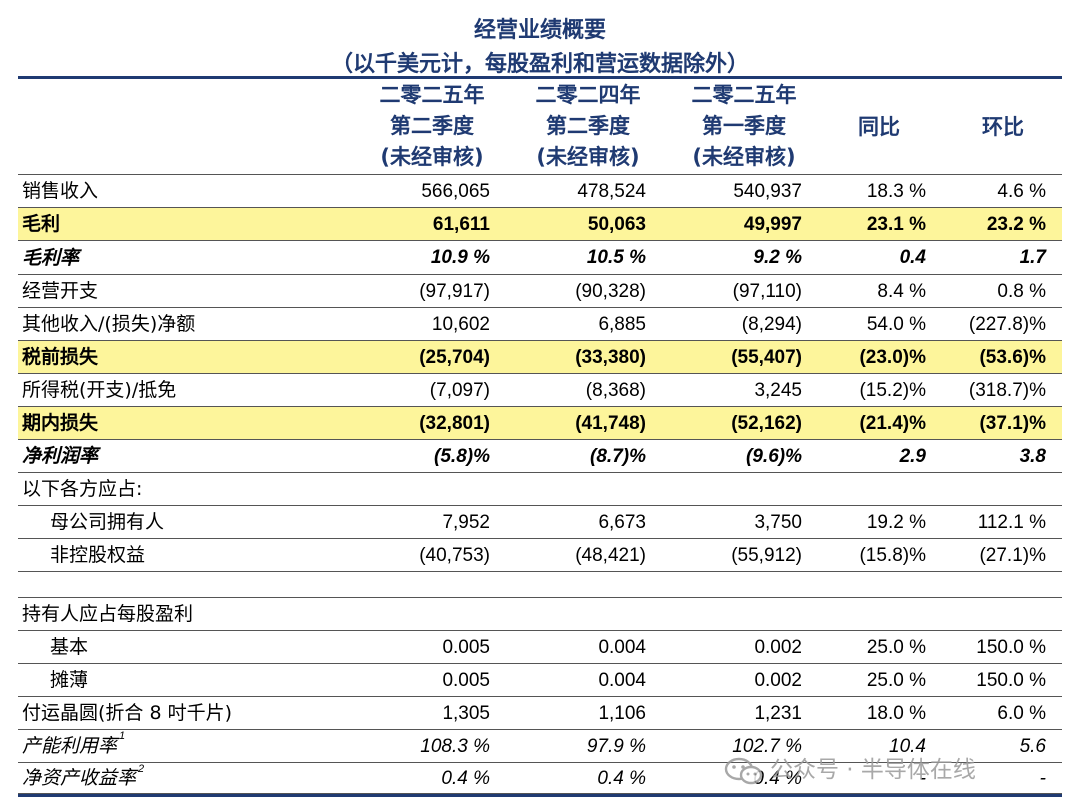  What do you see at coordinates (879, 127) in the screenshot?
I see `column-header-yoy: 同比` at bounding box center [879, 127].